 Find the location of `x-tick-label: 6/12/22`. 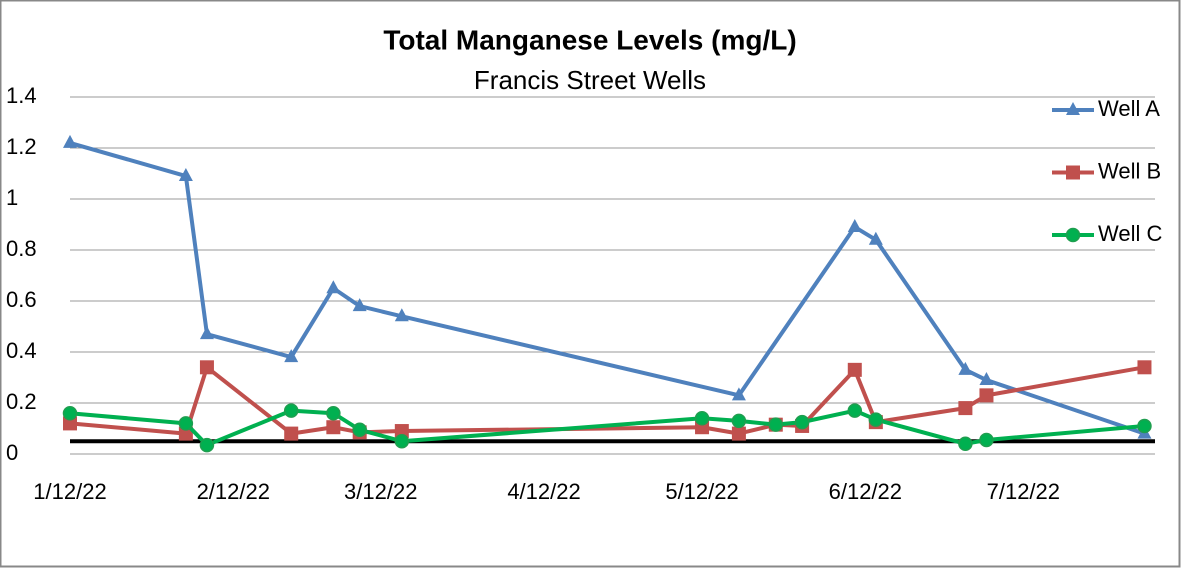

x-tick-label: 6/12/22 is located at coordinates (865, 491).